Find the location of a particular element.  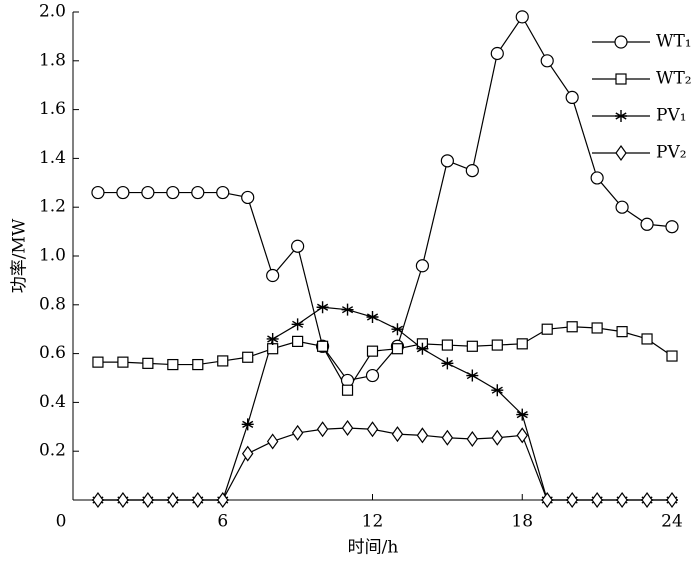

y-tick-label: 0.2 is located at coordinates (52, 451).